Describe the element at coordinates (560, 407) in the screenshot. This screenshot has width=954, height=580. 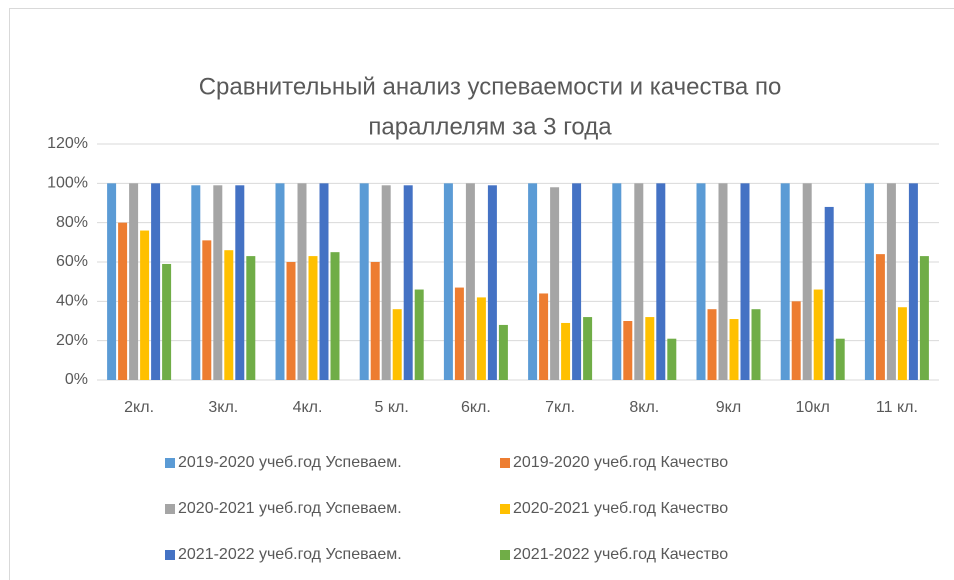
I see `x-tick-label: 7кл.` at that location.